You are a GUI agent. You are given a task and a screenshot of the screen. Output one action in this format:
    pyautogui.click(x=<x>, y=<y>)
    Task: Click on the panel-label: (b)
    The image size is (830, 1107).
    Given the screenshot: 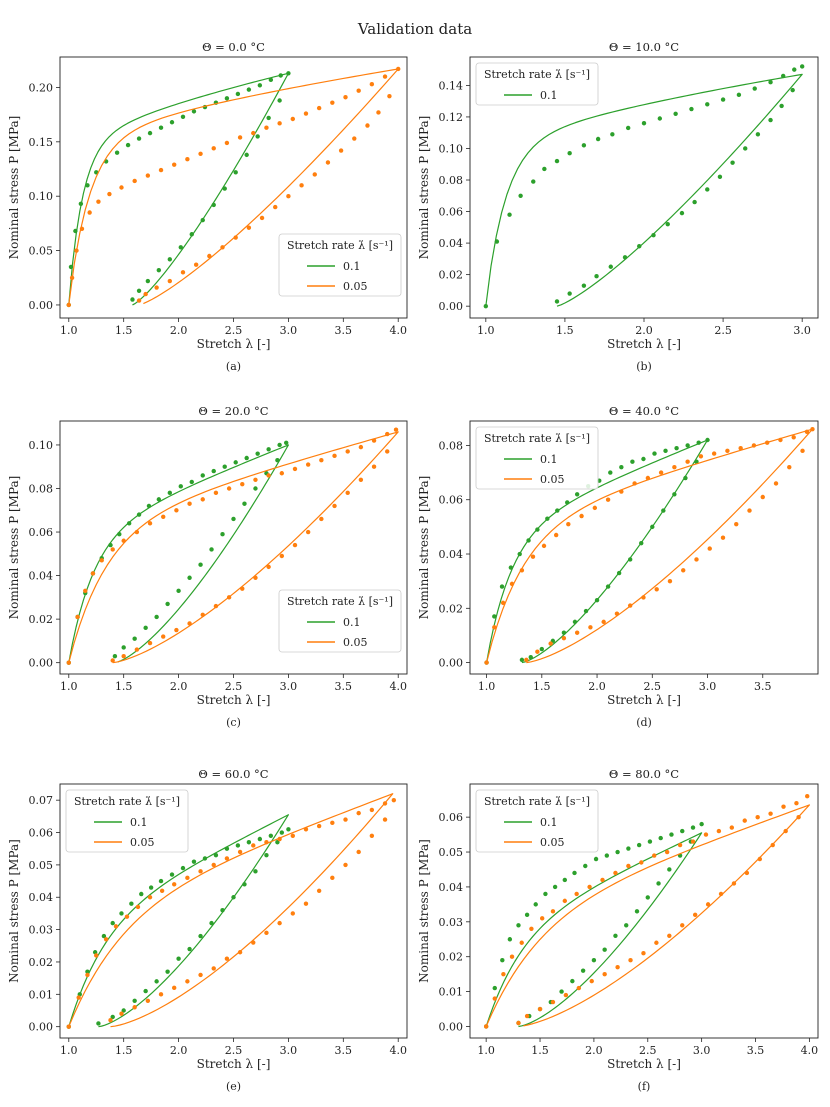 What is the action you would take?
    pyautogui.click(x=644, y=366)
    